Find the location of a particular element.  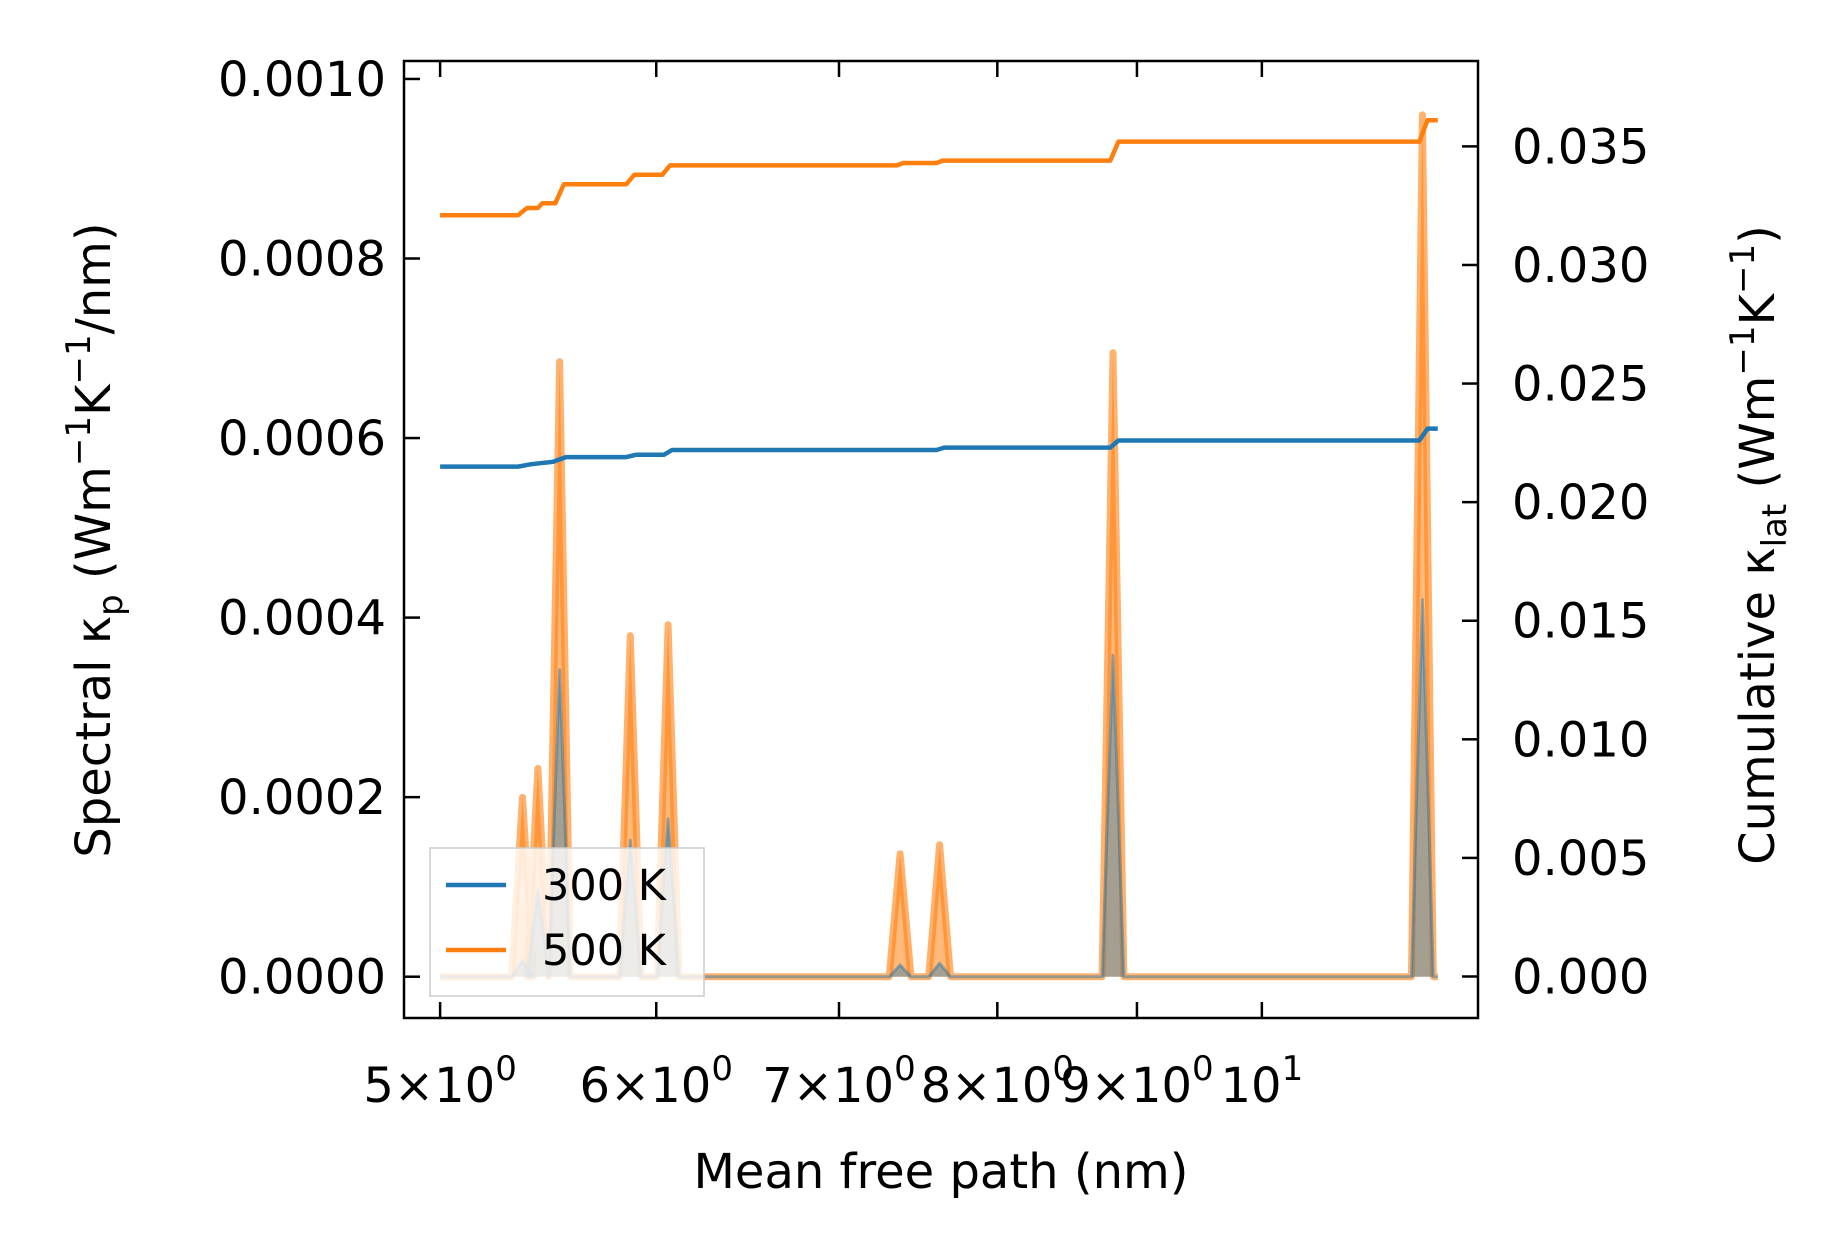

x-axis-tick-label: 8×100 is located at coordinates (997, 1081).